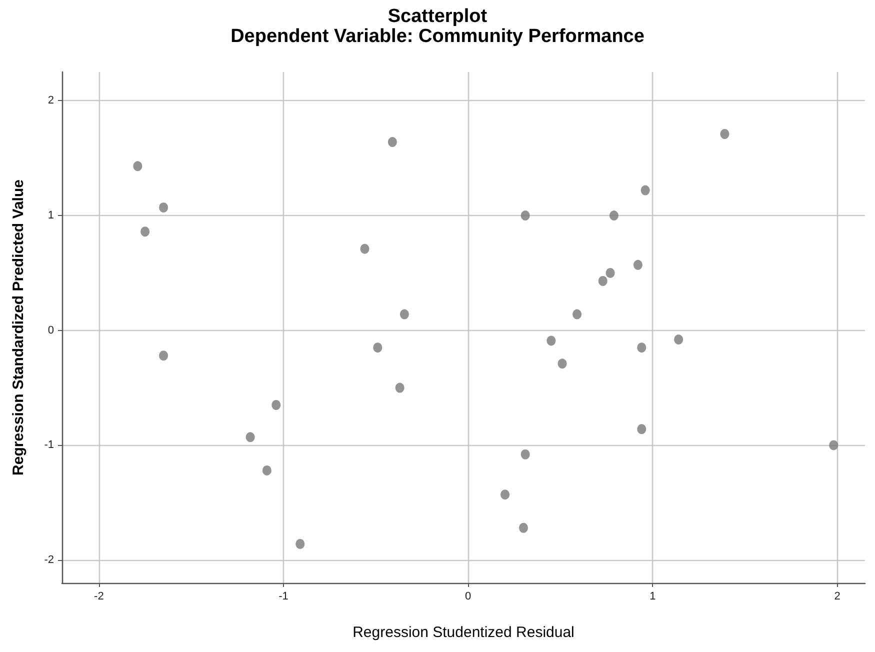 The image size is (875, 652). I want to click on x-axis-title: Regression Studentized Residual, so click(463, 632).